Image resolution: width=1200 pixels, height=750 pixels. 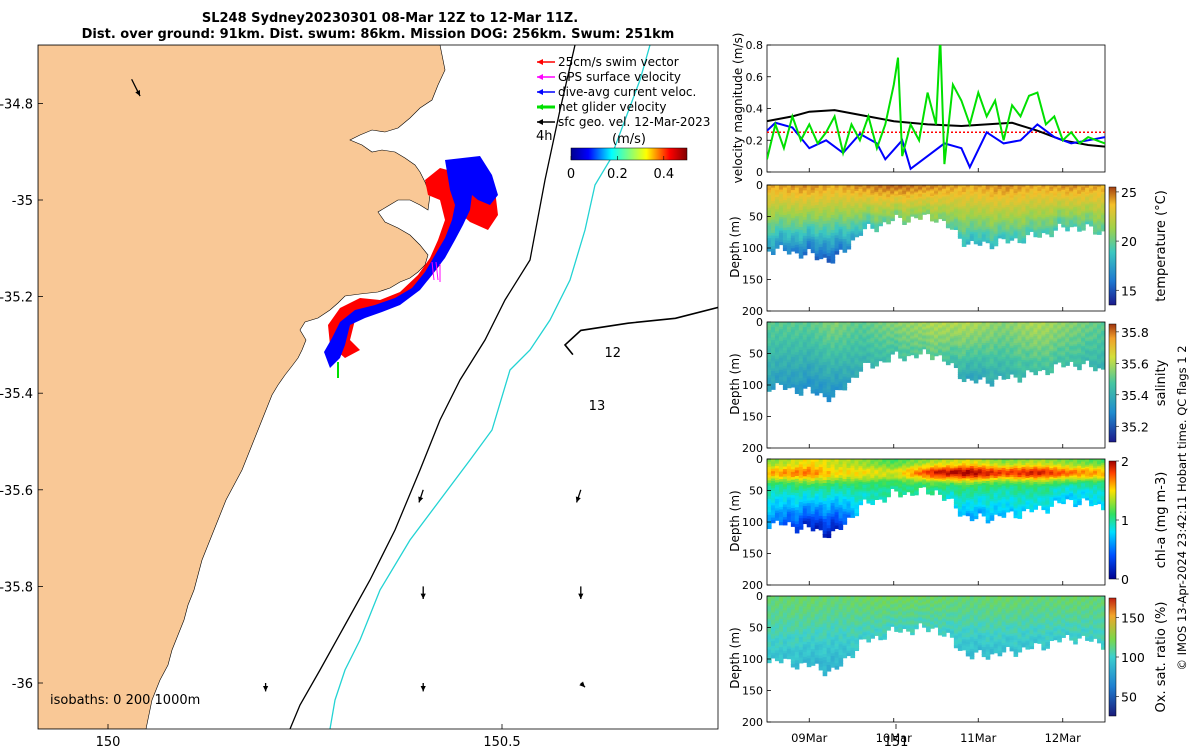 What do you see at coordinates (755, 140) in the screenshot?
I see `velocity-y-tick-label: 0.2` at bounding box center [755, 140].